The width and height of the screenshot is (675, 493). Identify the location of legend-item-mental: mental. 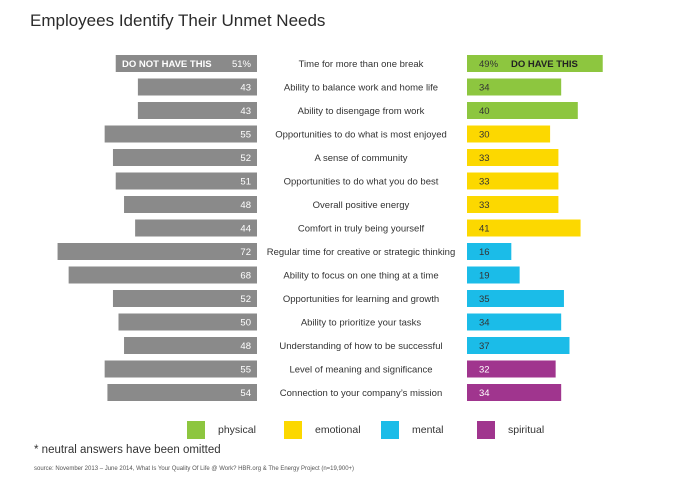
(412, 430).